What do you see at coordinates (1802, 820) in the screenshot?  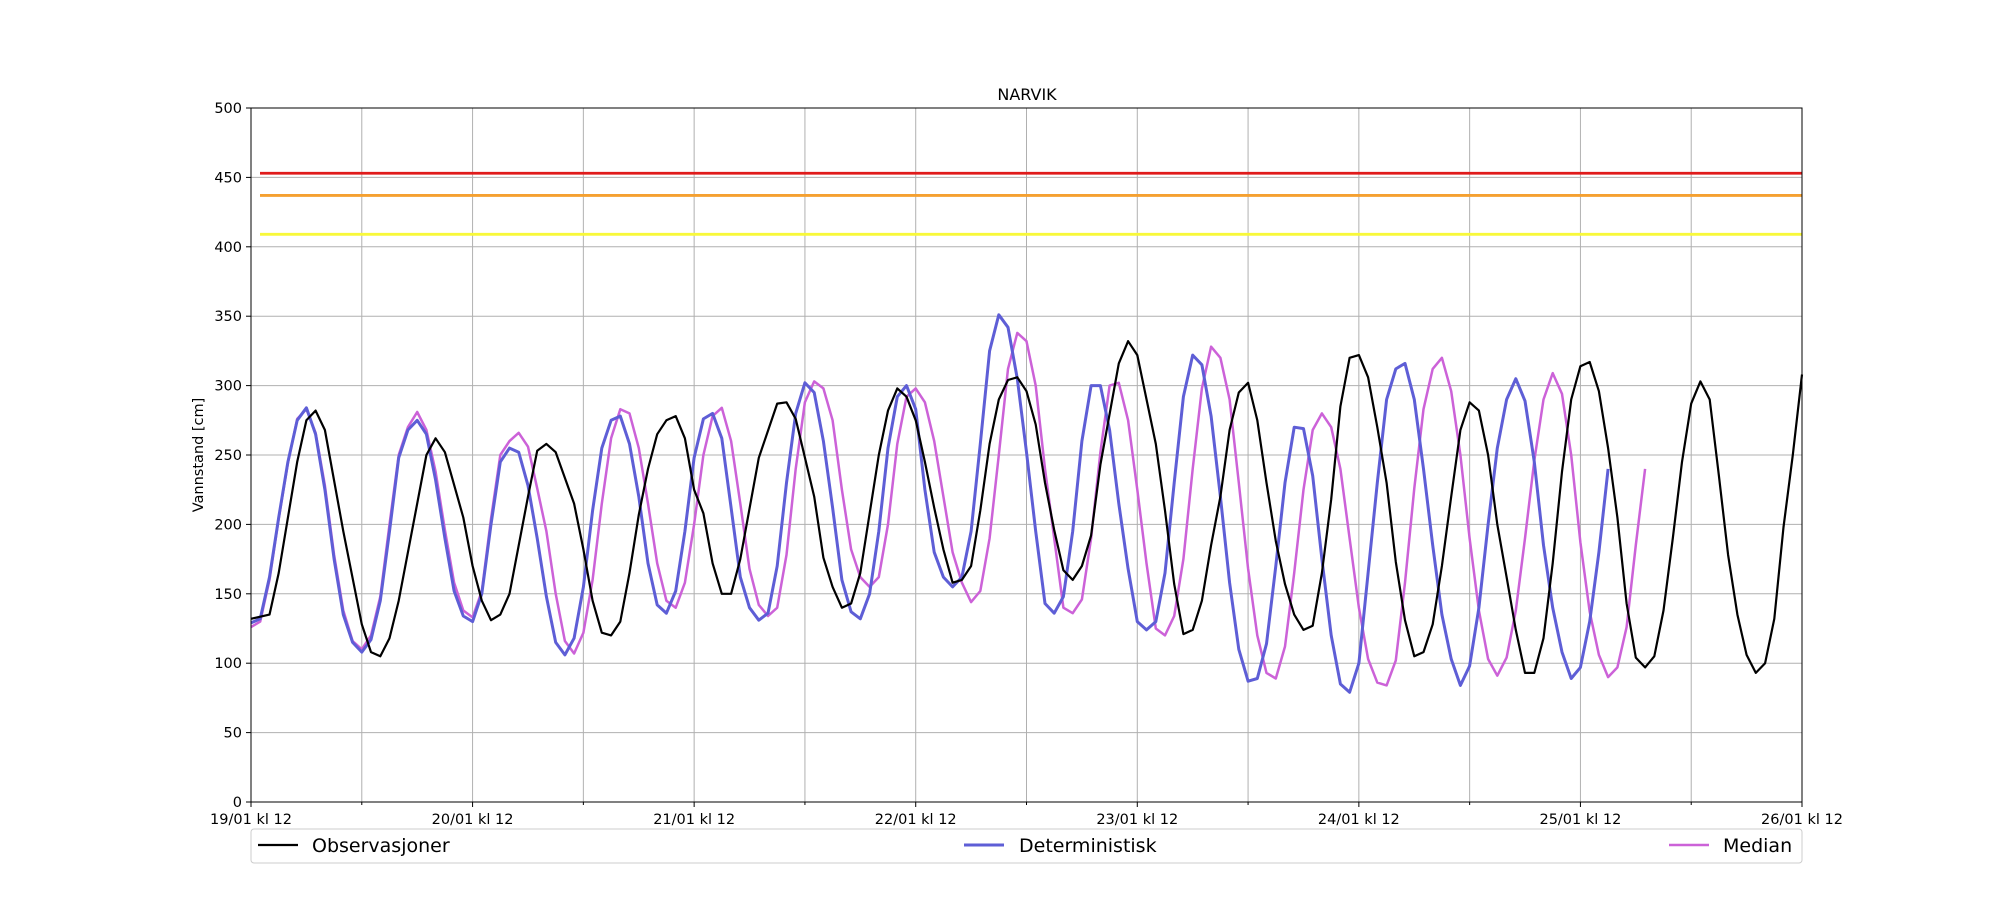 I see `x-tick-label: 26/01 kl 12` at bounding box center [1802, 820].